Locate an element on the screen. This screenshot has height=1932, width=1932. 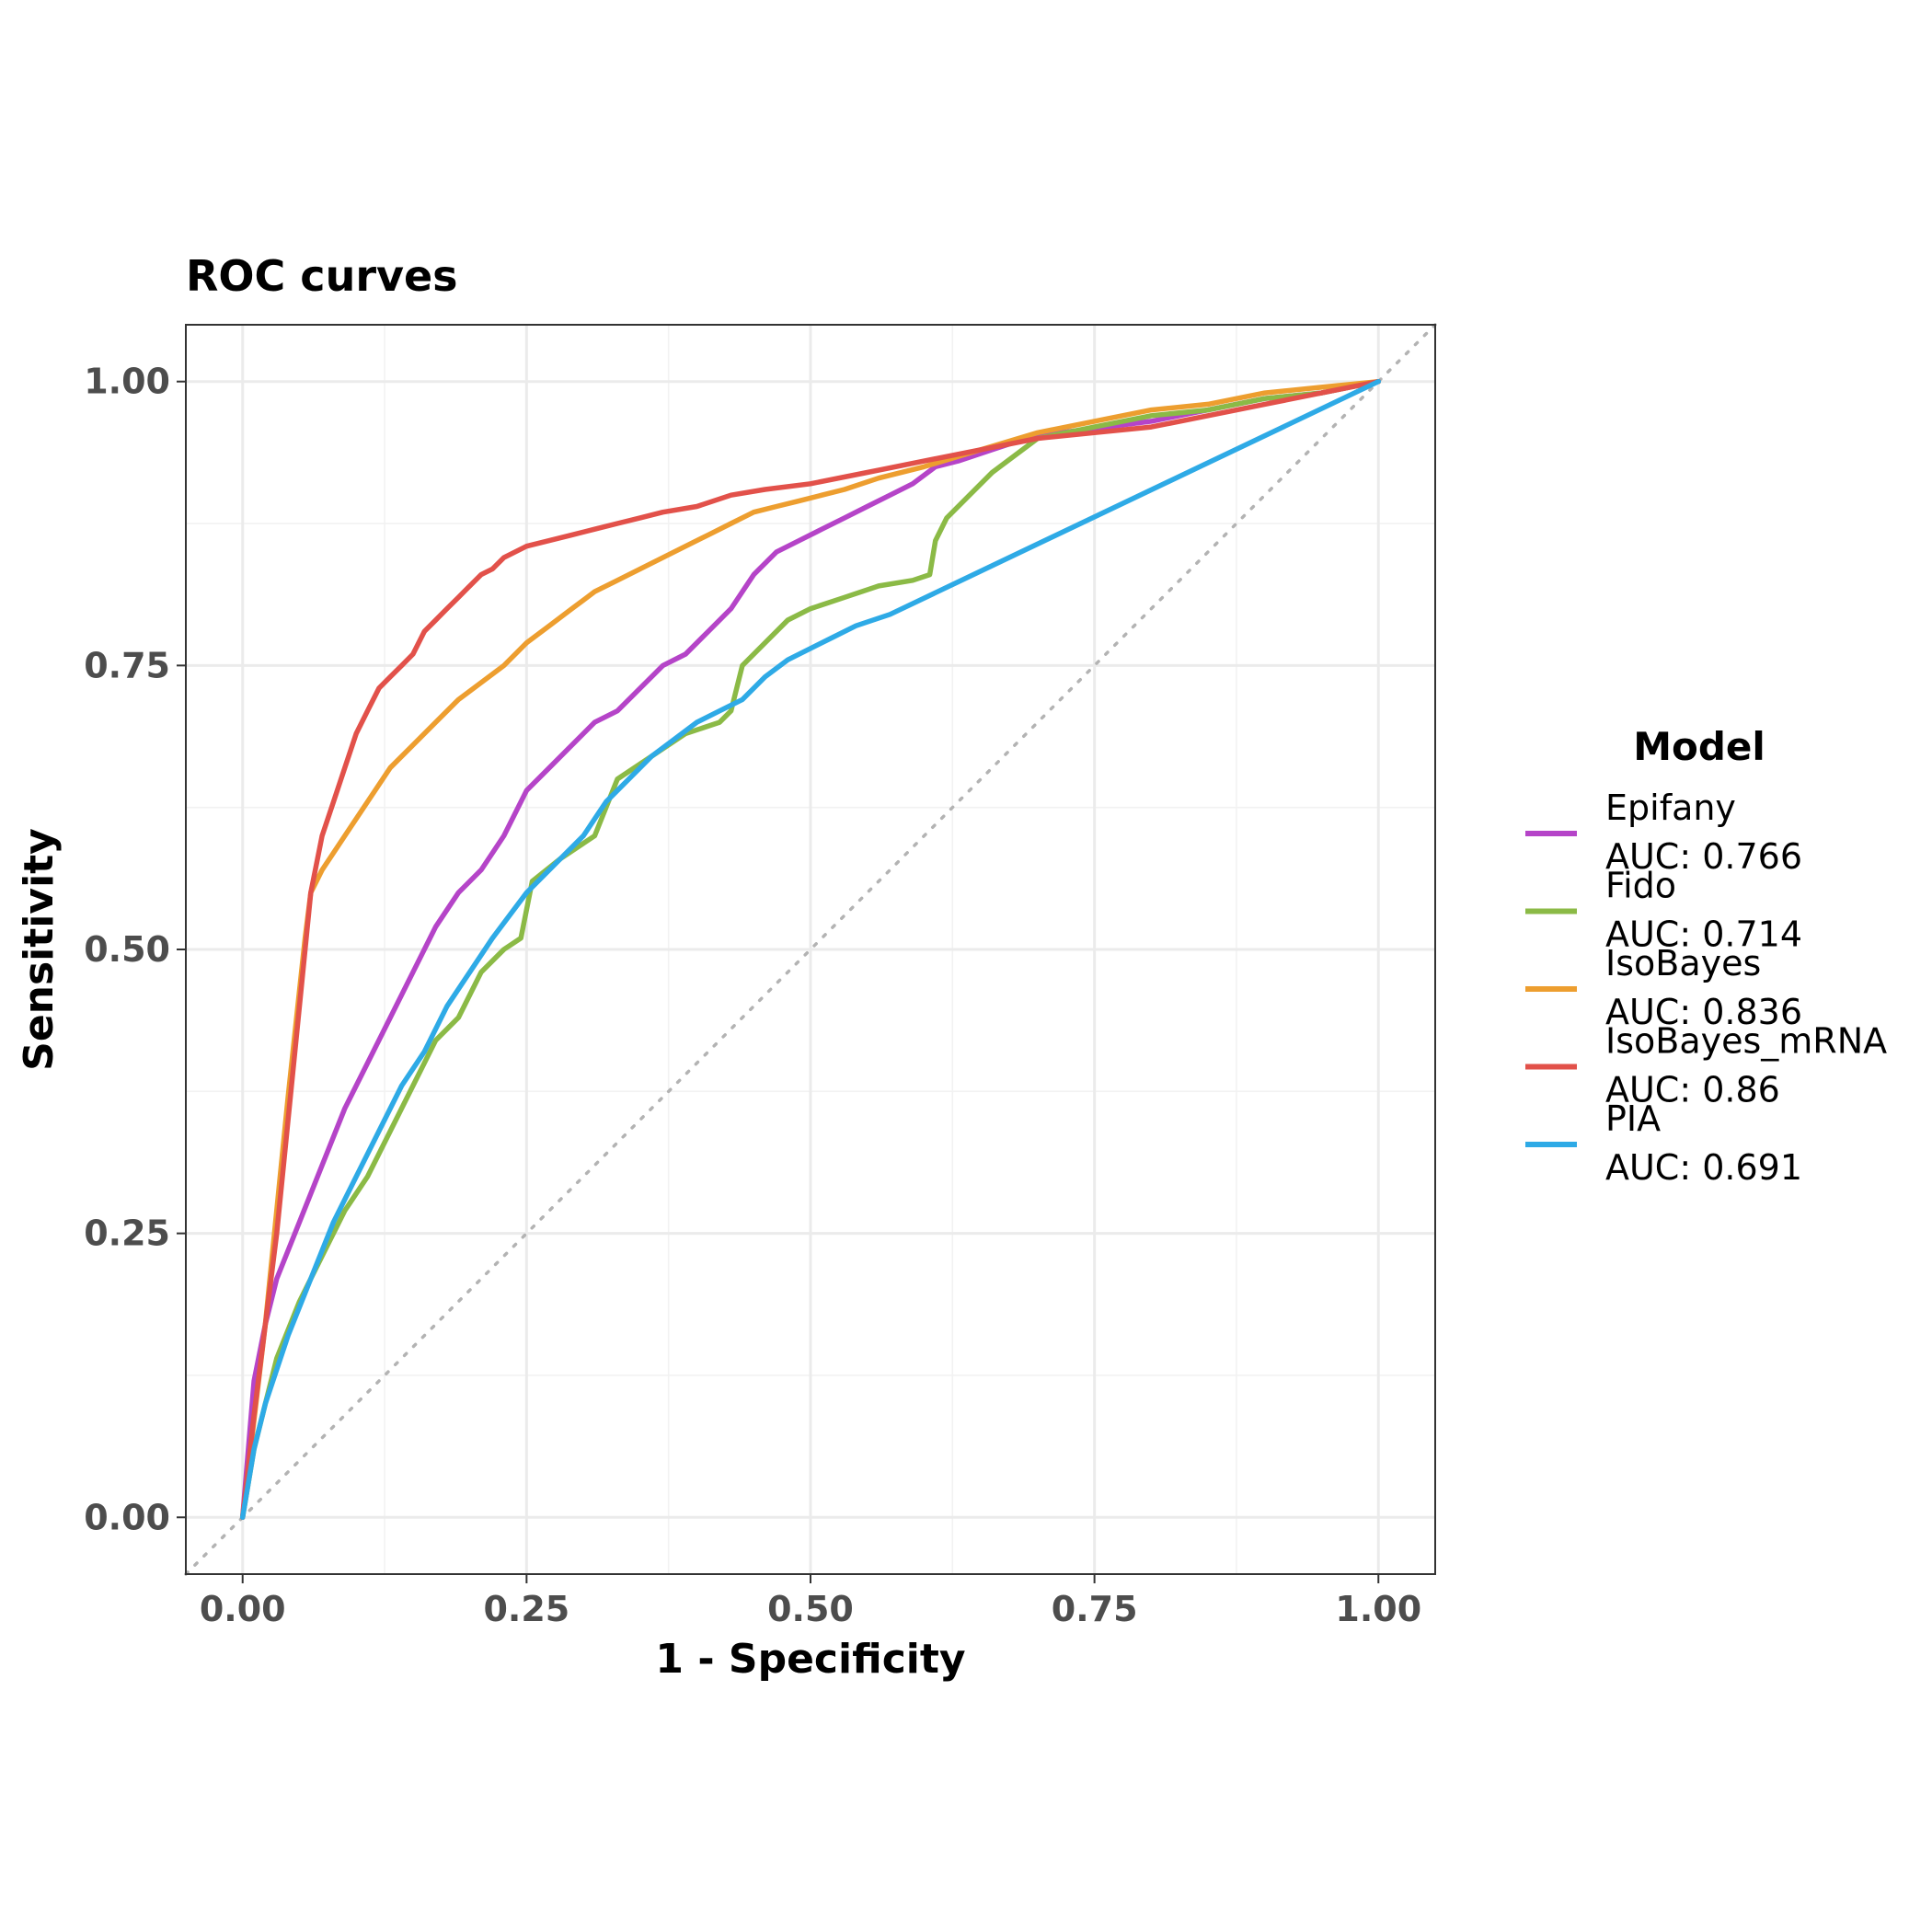
y-tick-label: 0.25 is located at coordinates (127, 1233).